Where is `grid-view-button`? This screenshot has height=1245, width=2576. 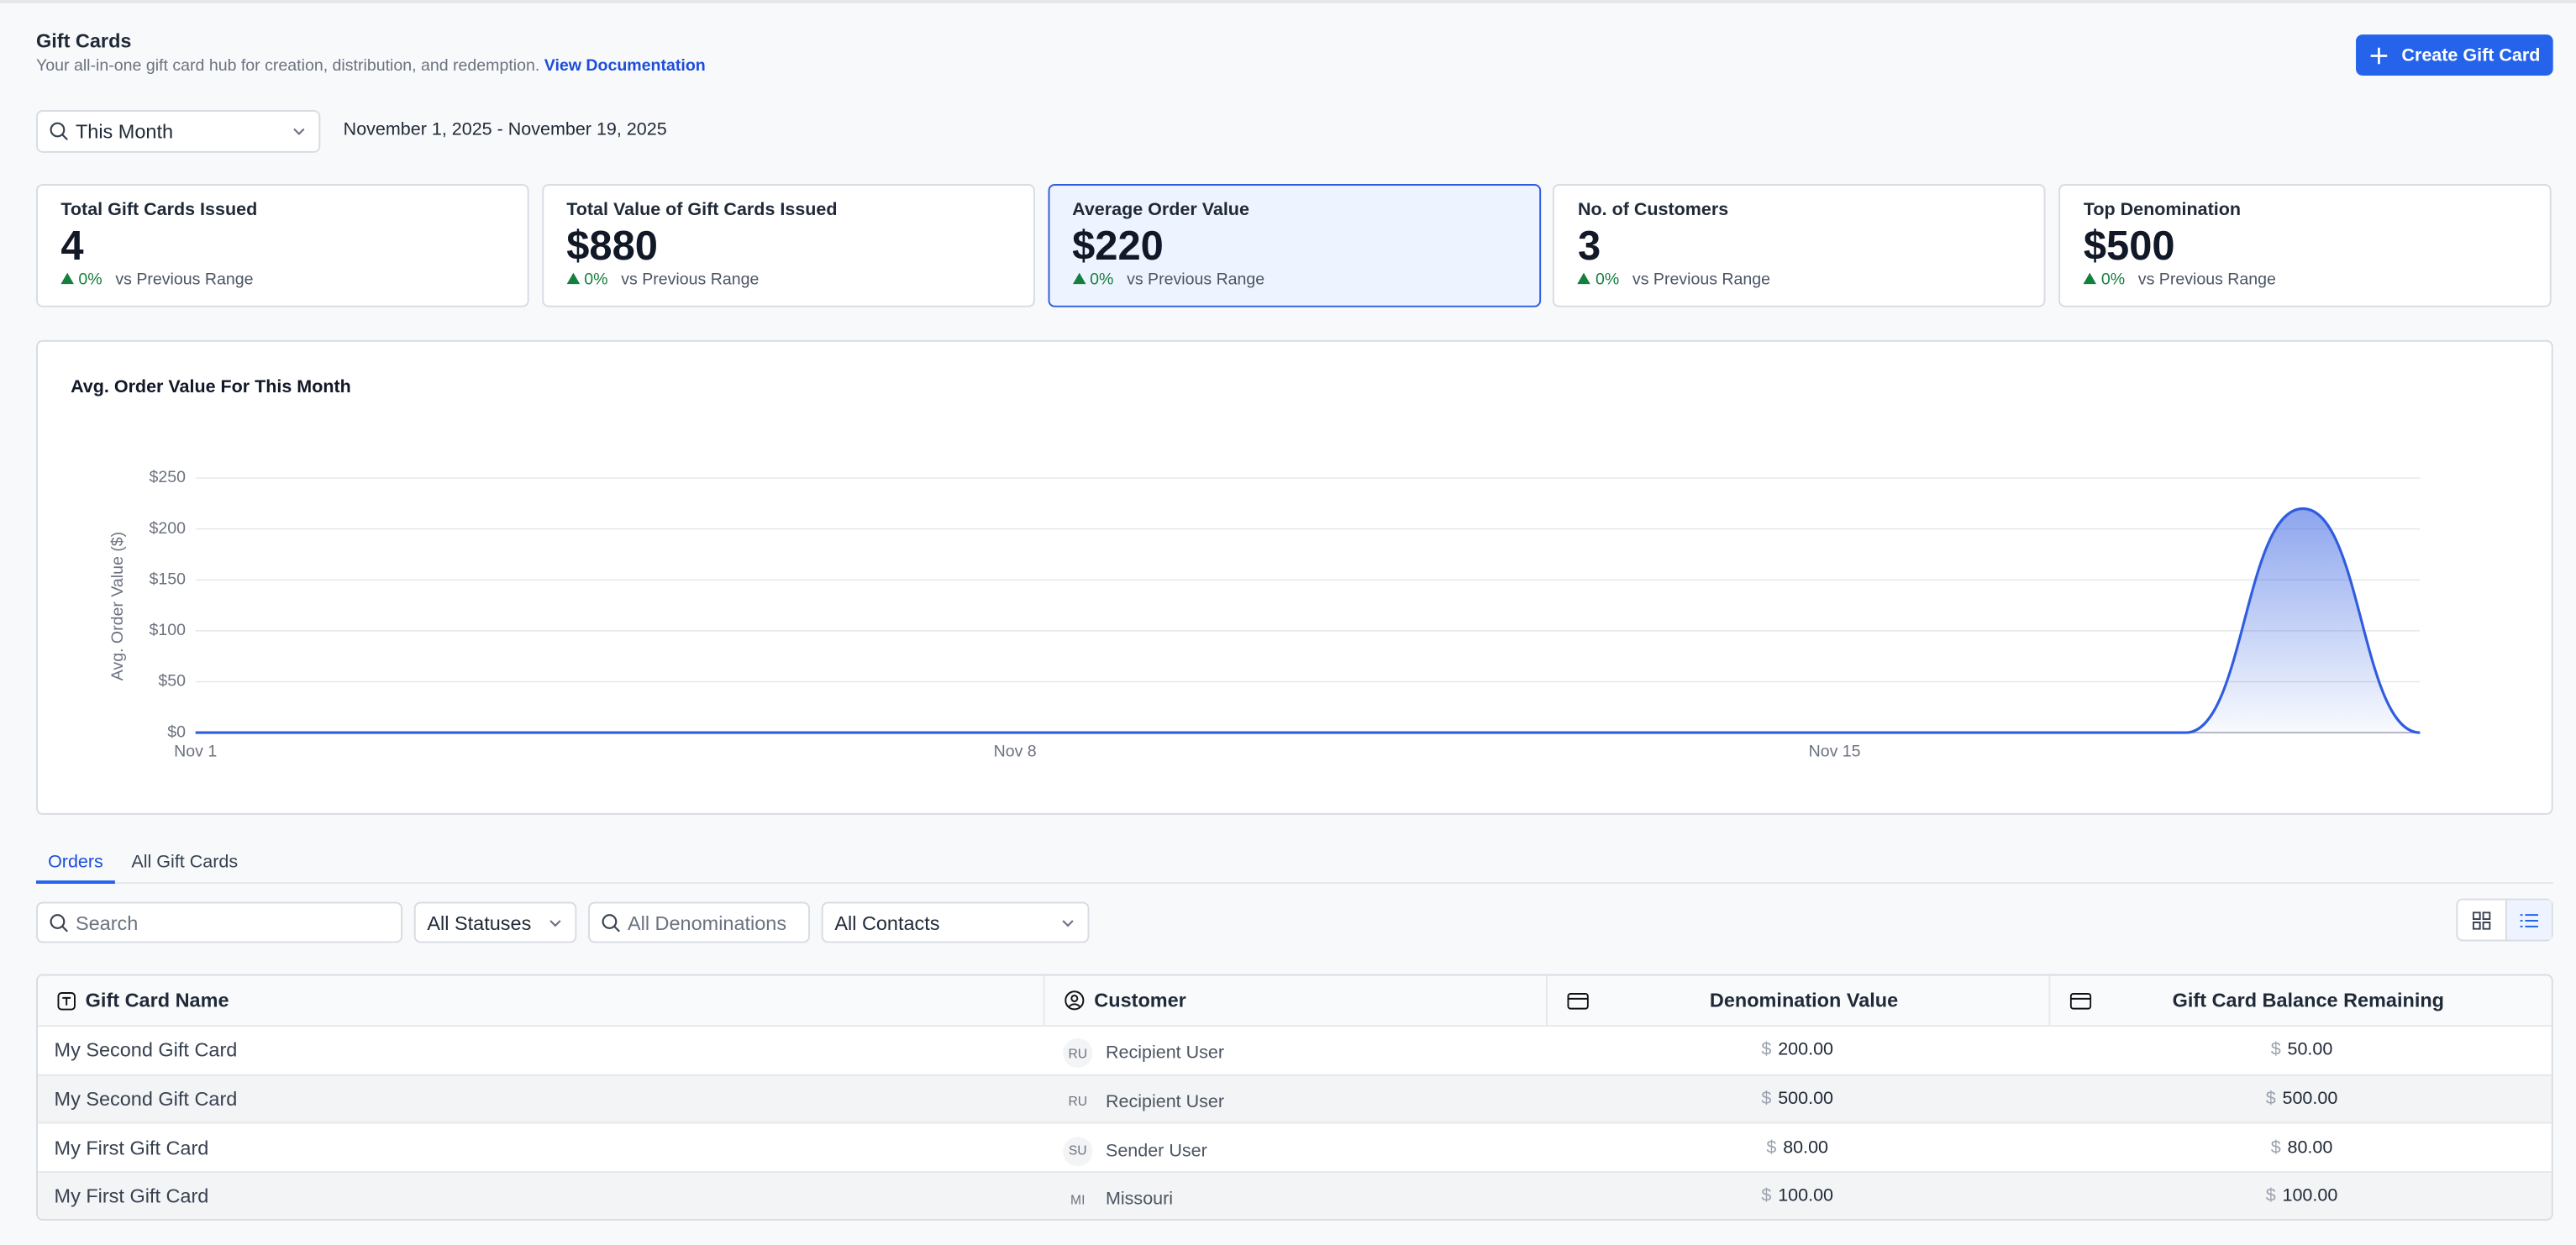
grid-view-button is located at coordinates (2482, 920).